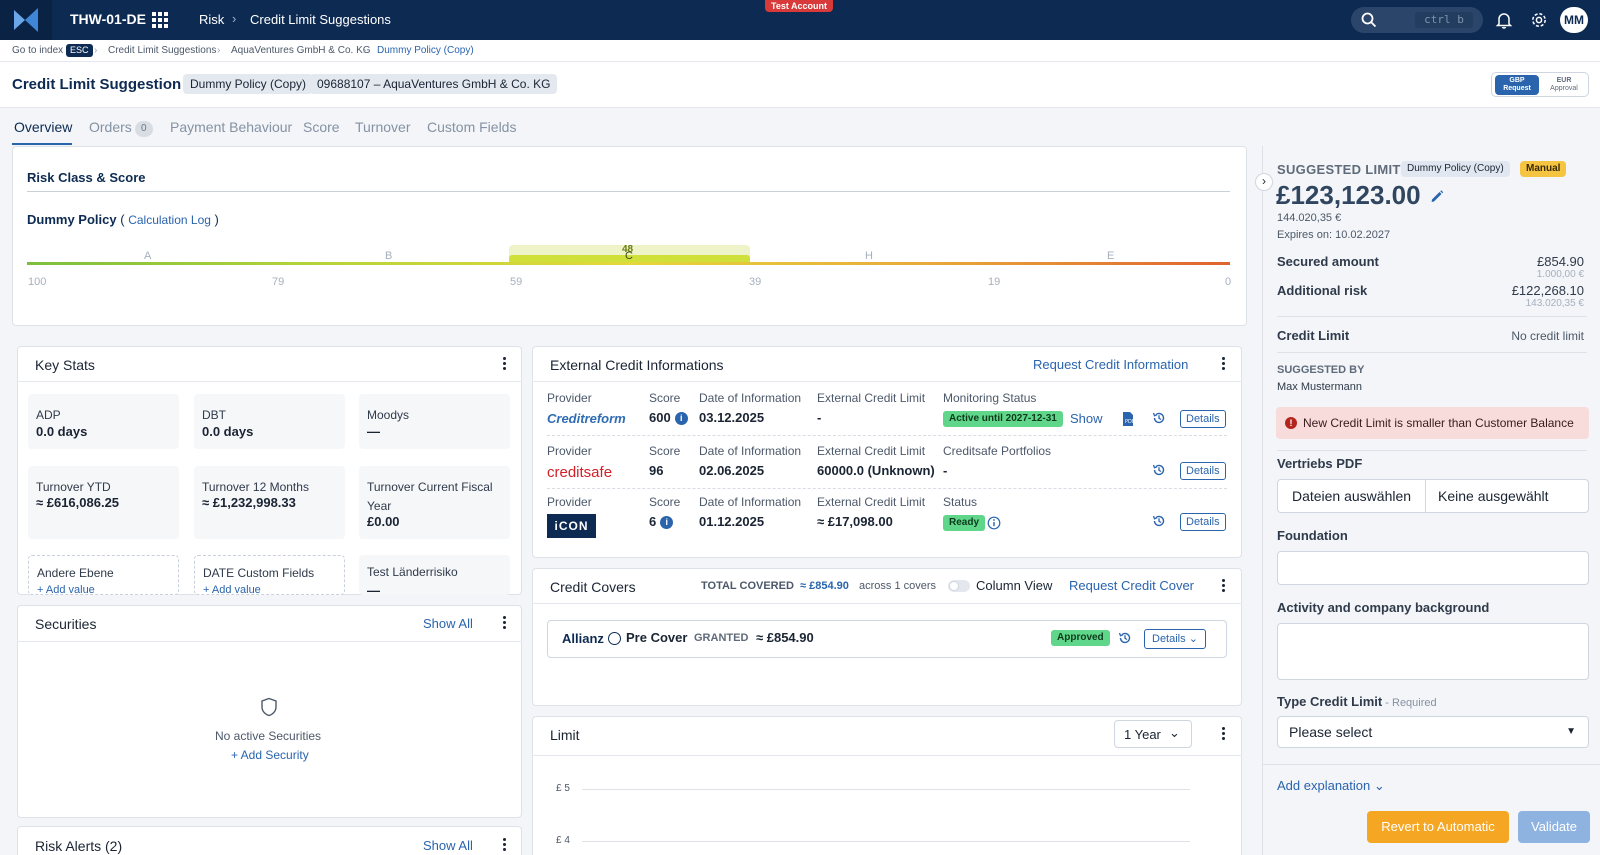  What do you see at coordinates (42, 144) in the screenshot?
I see `active-tab-indicator` at bounding box center [42, 144].